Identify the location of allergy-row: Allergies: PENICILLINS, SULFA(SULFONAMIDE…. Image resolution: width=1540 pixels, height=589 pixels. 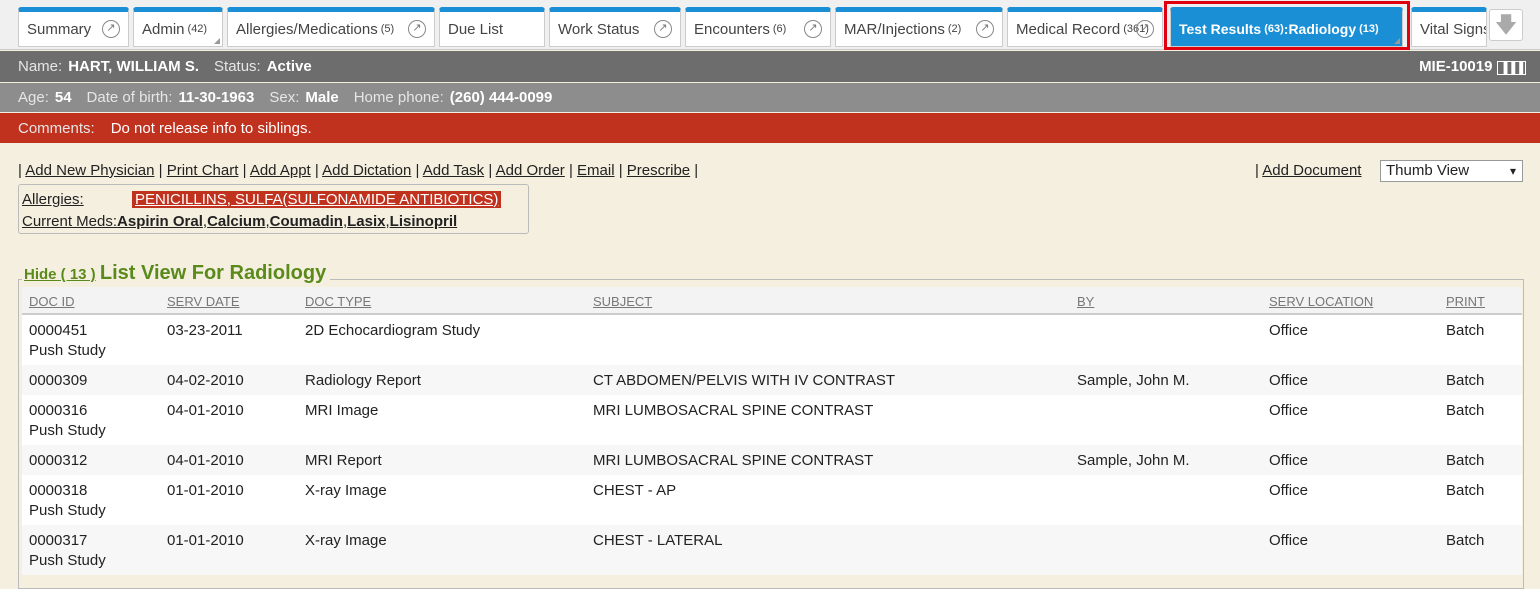
(273, 199).